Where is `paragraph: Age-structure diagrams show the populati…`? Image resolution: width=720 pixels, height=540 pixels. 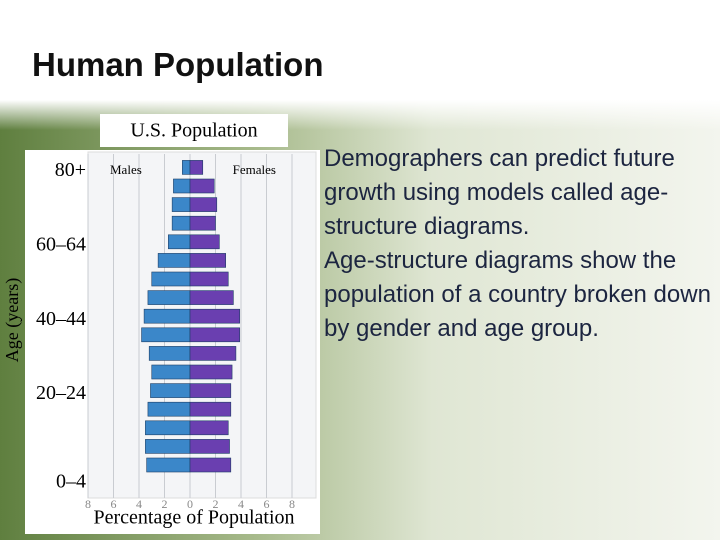 paragraph: Age-structure diagrams show the populati… is located at coordinates (517, 294).